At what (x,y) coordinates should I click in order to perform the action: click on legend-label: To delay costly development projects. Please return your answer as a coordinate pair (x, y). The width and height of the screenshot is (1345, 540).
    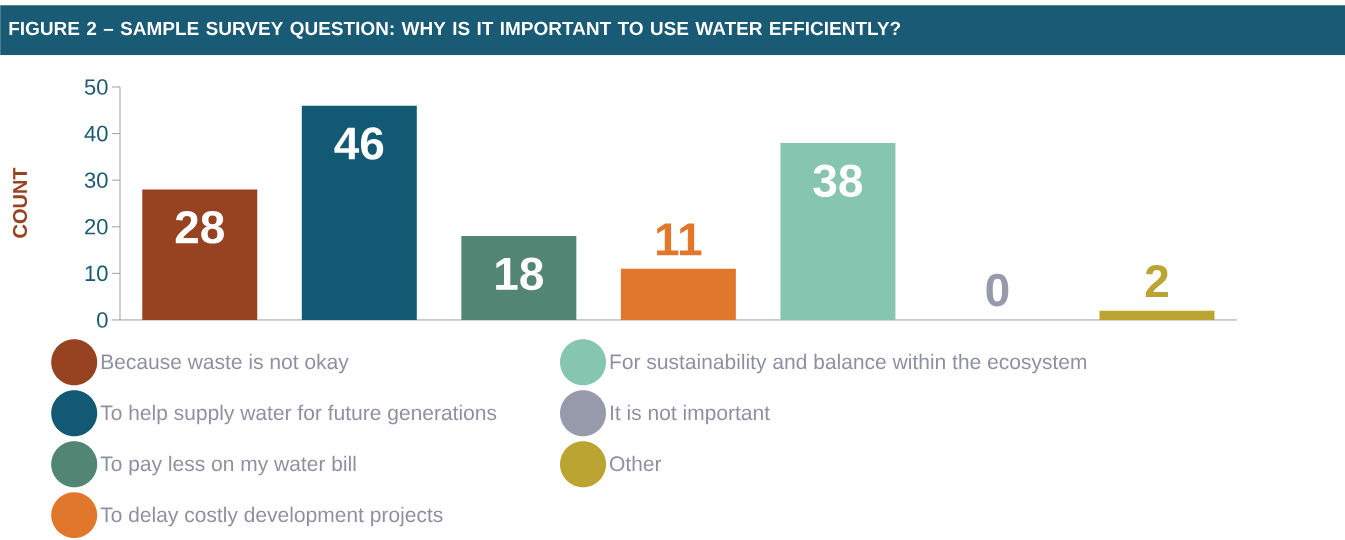
    Looking at the image, I should click on (271, 516).